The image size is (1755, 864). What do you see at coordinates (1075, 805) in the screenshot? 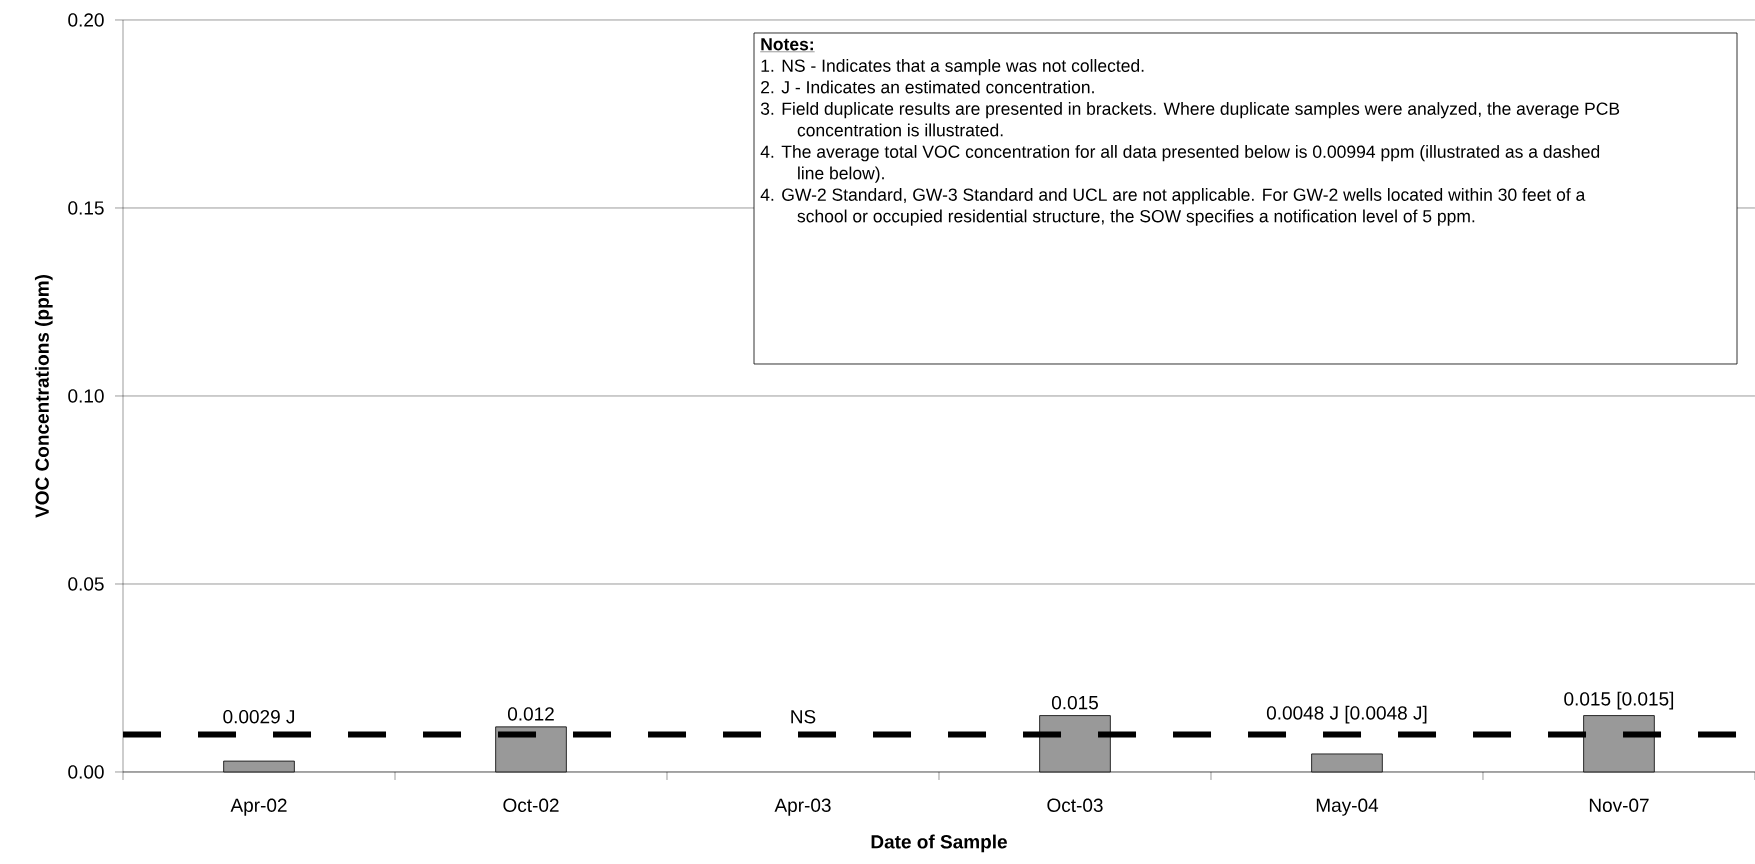
I see `x-tick-label: Oct-03` at bounding box center [1075, 805].